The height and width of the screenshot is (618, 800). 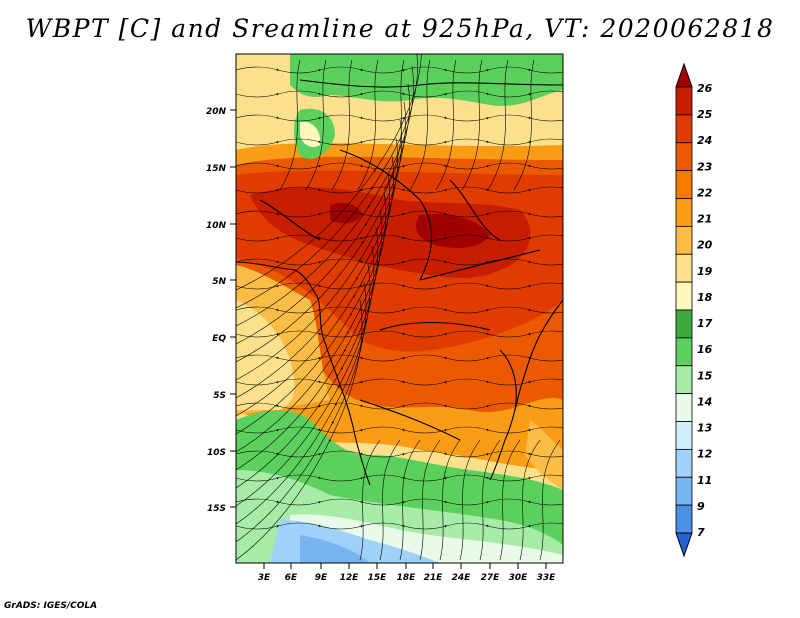 What do you see at coordinates (216, 509) in the screenshot?
I see `lat-label: 15S` at bounding box center [216, 509].